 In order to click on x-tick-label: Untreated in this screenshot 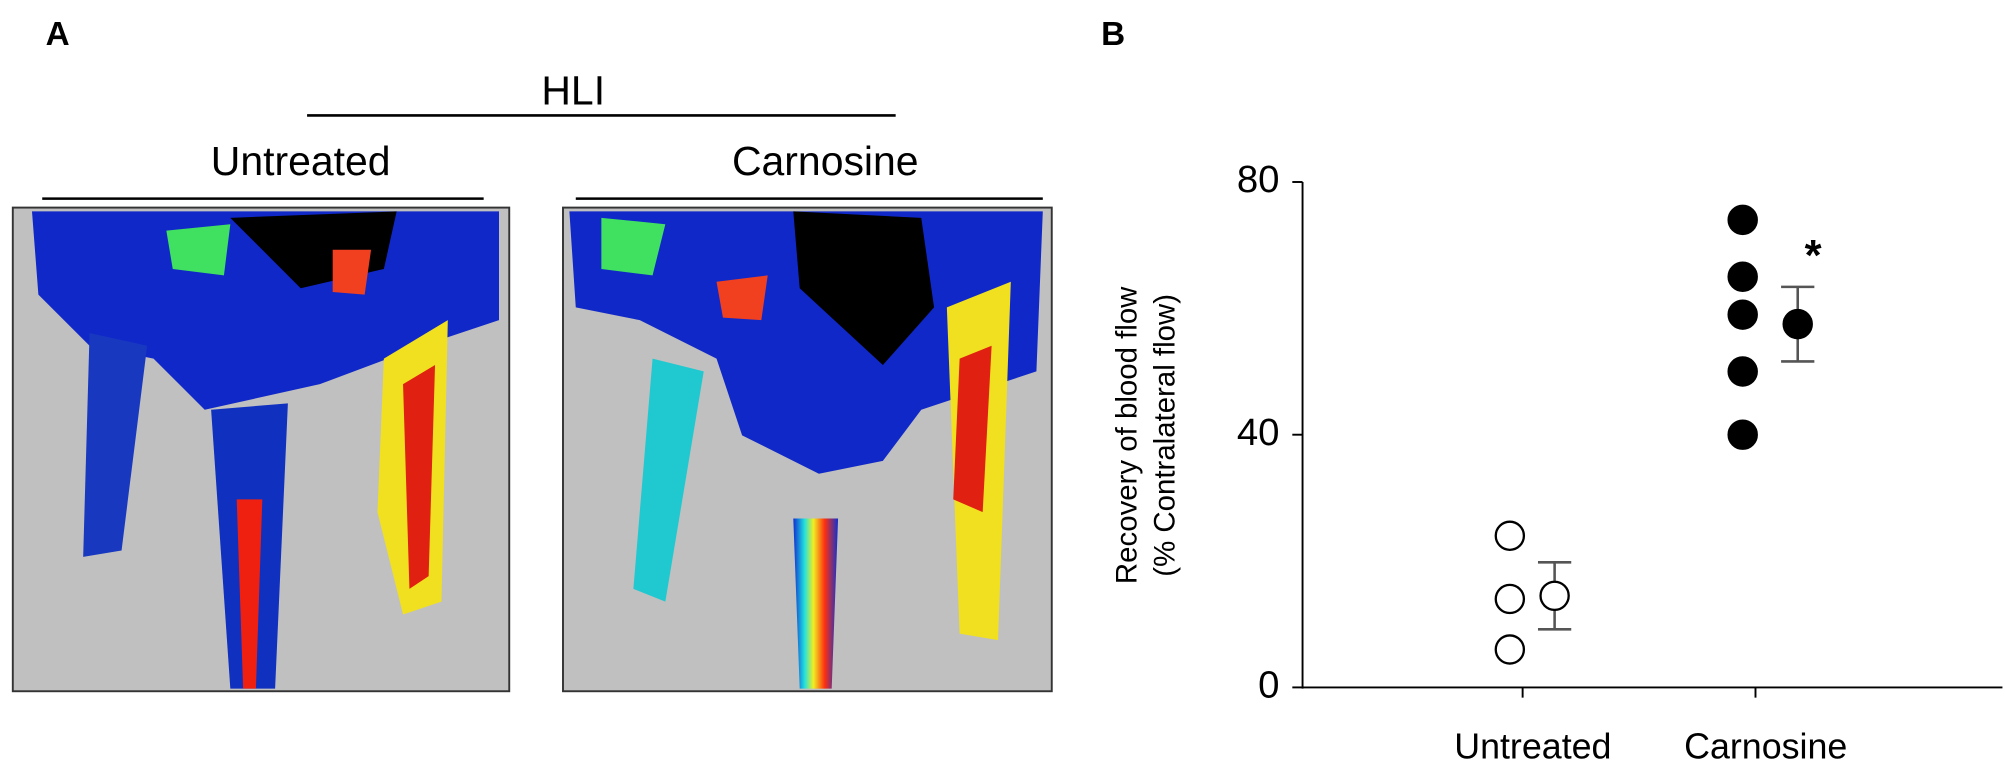, I will do `click(1532, 746)`.